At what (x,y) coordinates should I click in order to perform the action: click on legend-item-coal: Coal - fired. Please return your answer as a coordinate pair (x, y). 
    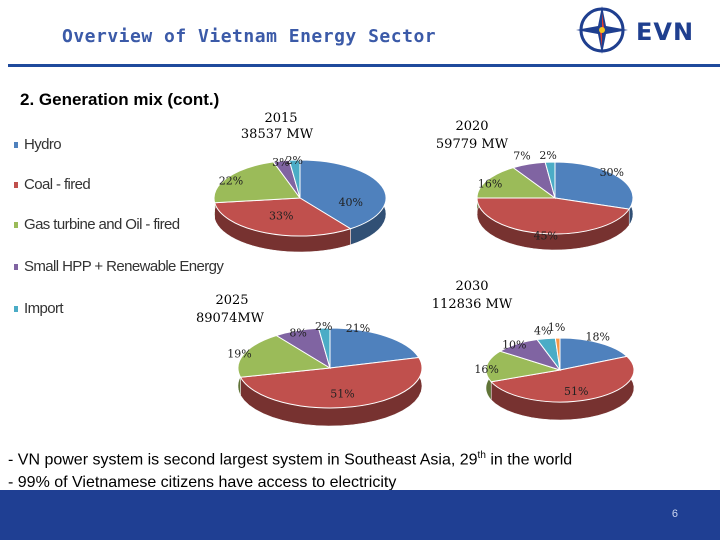
    Looking at the image, I should click on (52, 184).